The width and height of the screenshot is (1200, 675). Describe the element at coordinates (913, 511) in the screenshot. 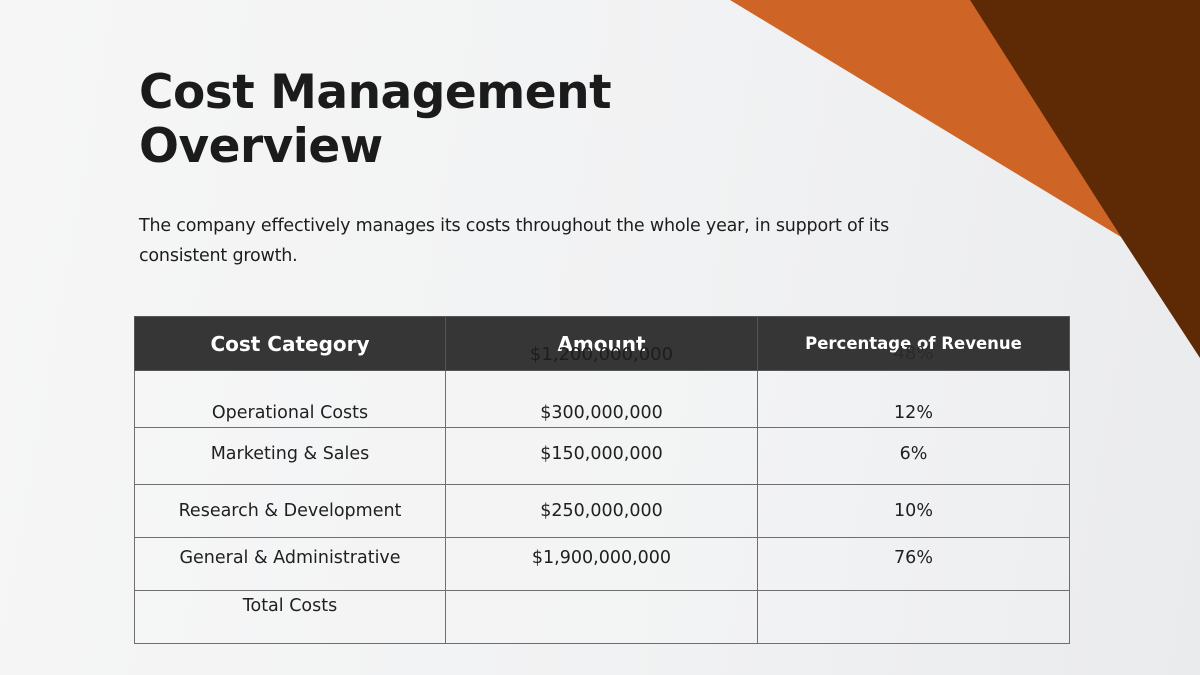

I see `cell-percentage: 10%` at that location.